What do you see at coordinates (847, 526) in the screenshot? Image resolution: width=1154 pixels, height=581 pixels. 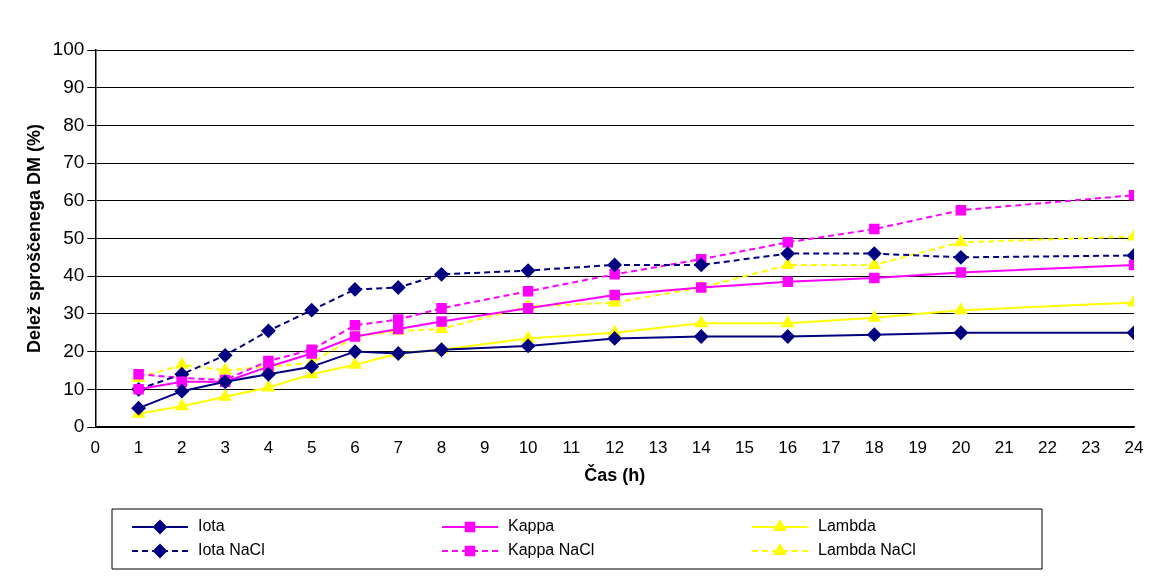 I see `legend-label: Lambda` at bounding box center [847, 526].